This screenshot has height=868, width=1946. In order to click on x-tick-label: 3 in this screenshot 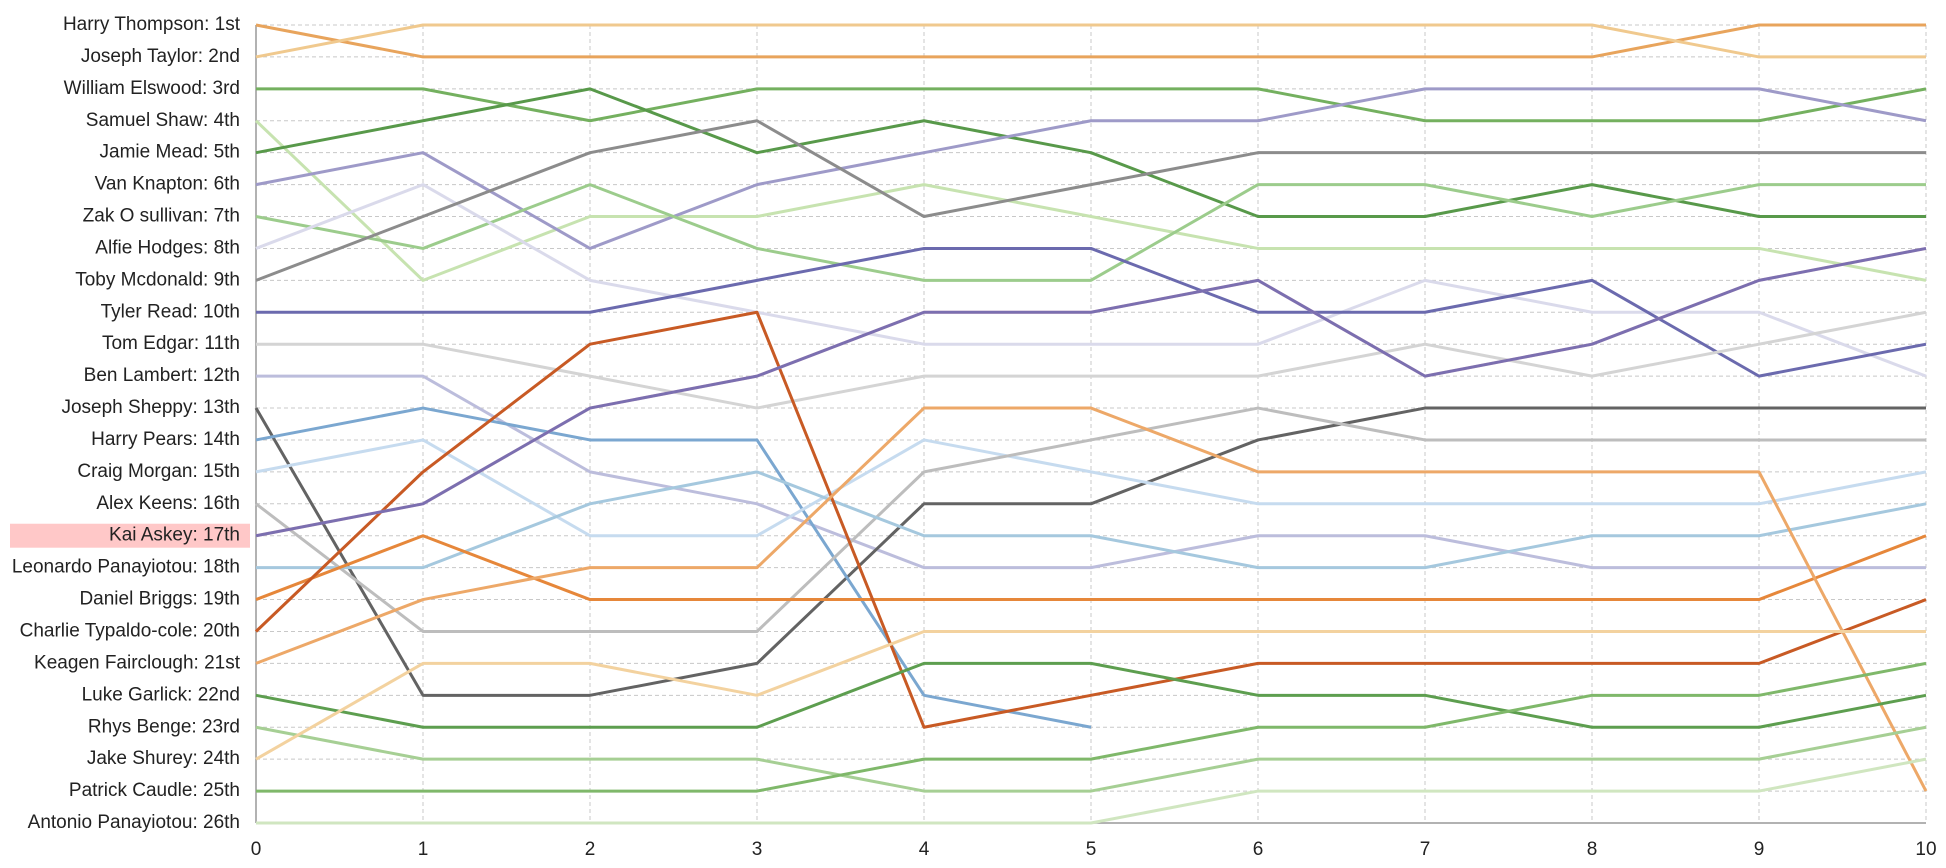, I will do `click(757, 849)`.